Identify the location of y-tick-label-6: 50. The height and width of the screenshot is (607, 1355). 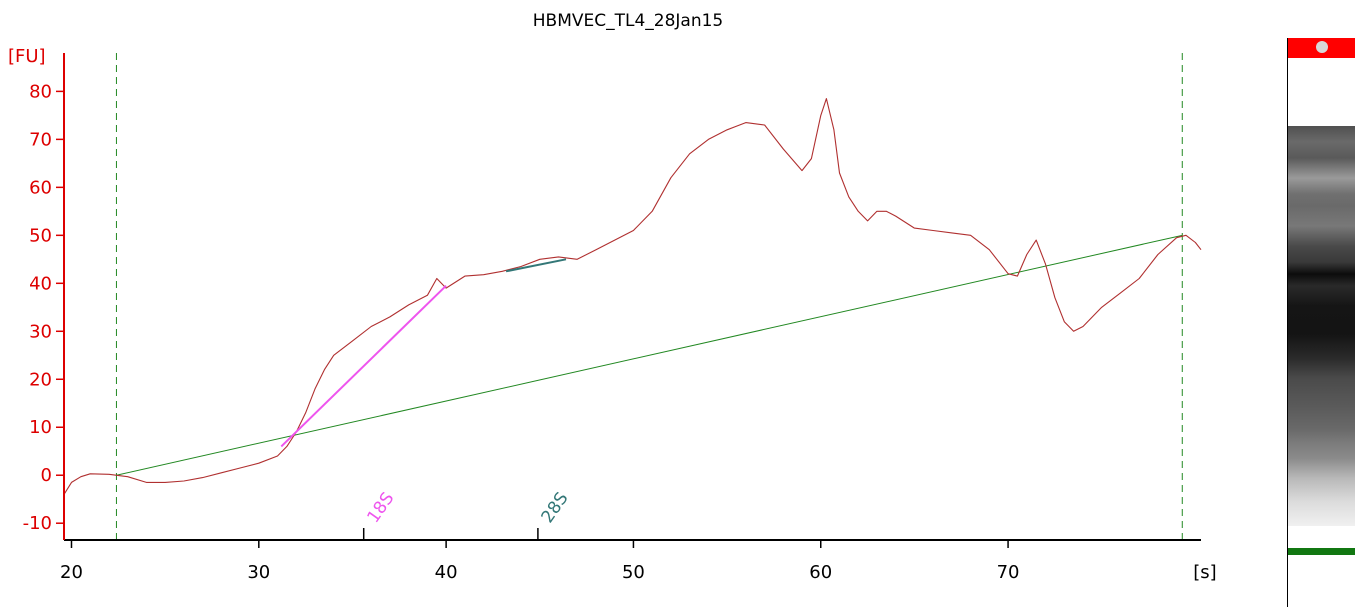
(40, 235).